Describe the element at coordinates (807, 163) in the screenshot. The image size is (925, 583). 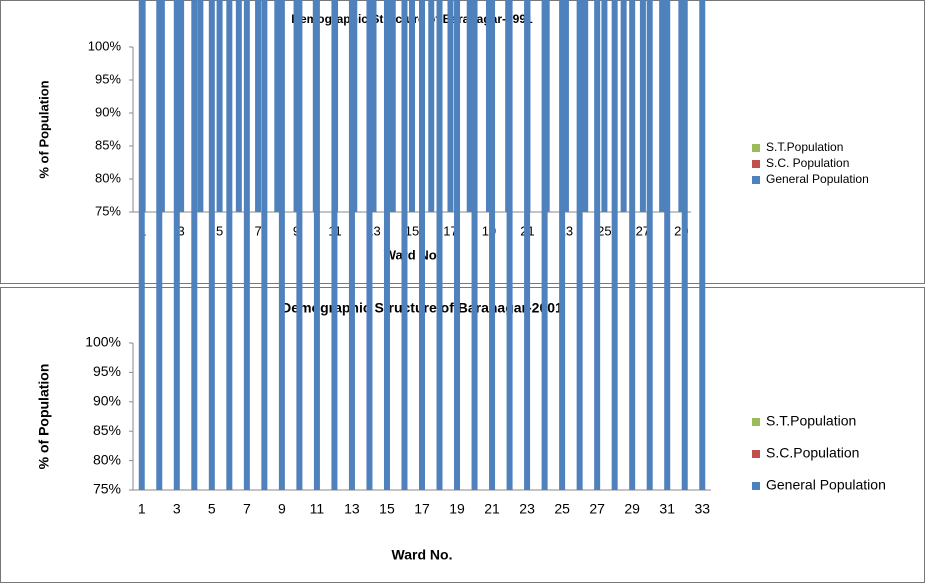
I see `legend-label: S.C. Population` at that location.